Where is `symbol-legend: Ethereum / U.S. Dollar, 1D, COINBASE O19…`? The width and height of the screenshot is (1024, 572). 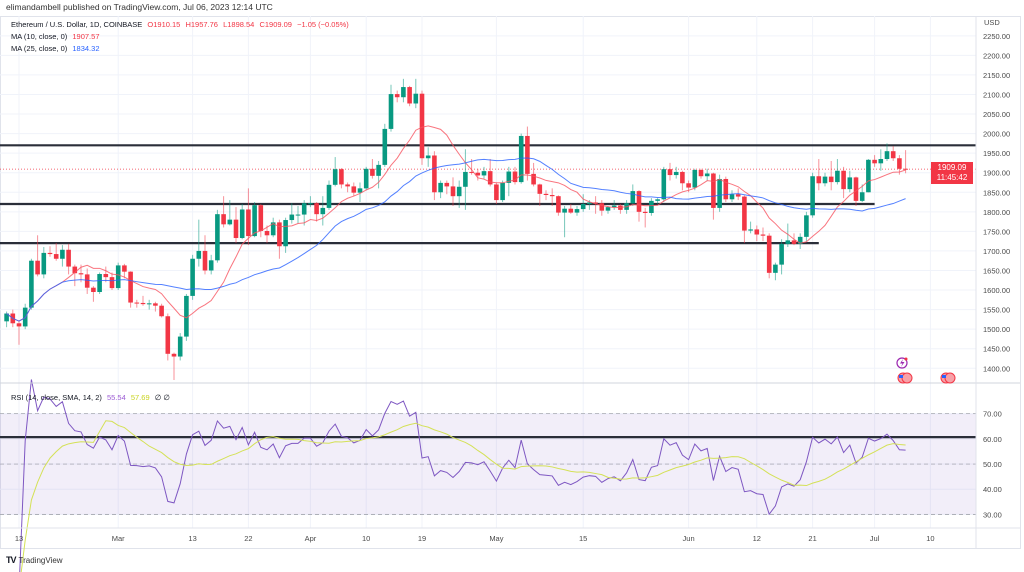
symbol-legend: Ethereum / U.S. Dollar, 1D, COINBASE O19… is located at coordinates (181, 24).